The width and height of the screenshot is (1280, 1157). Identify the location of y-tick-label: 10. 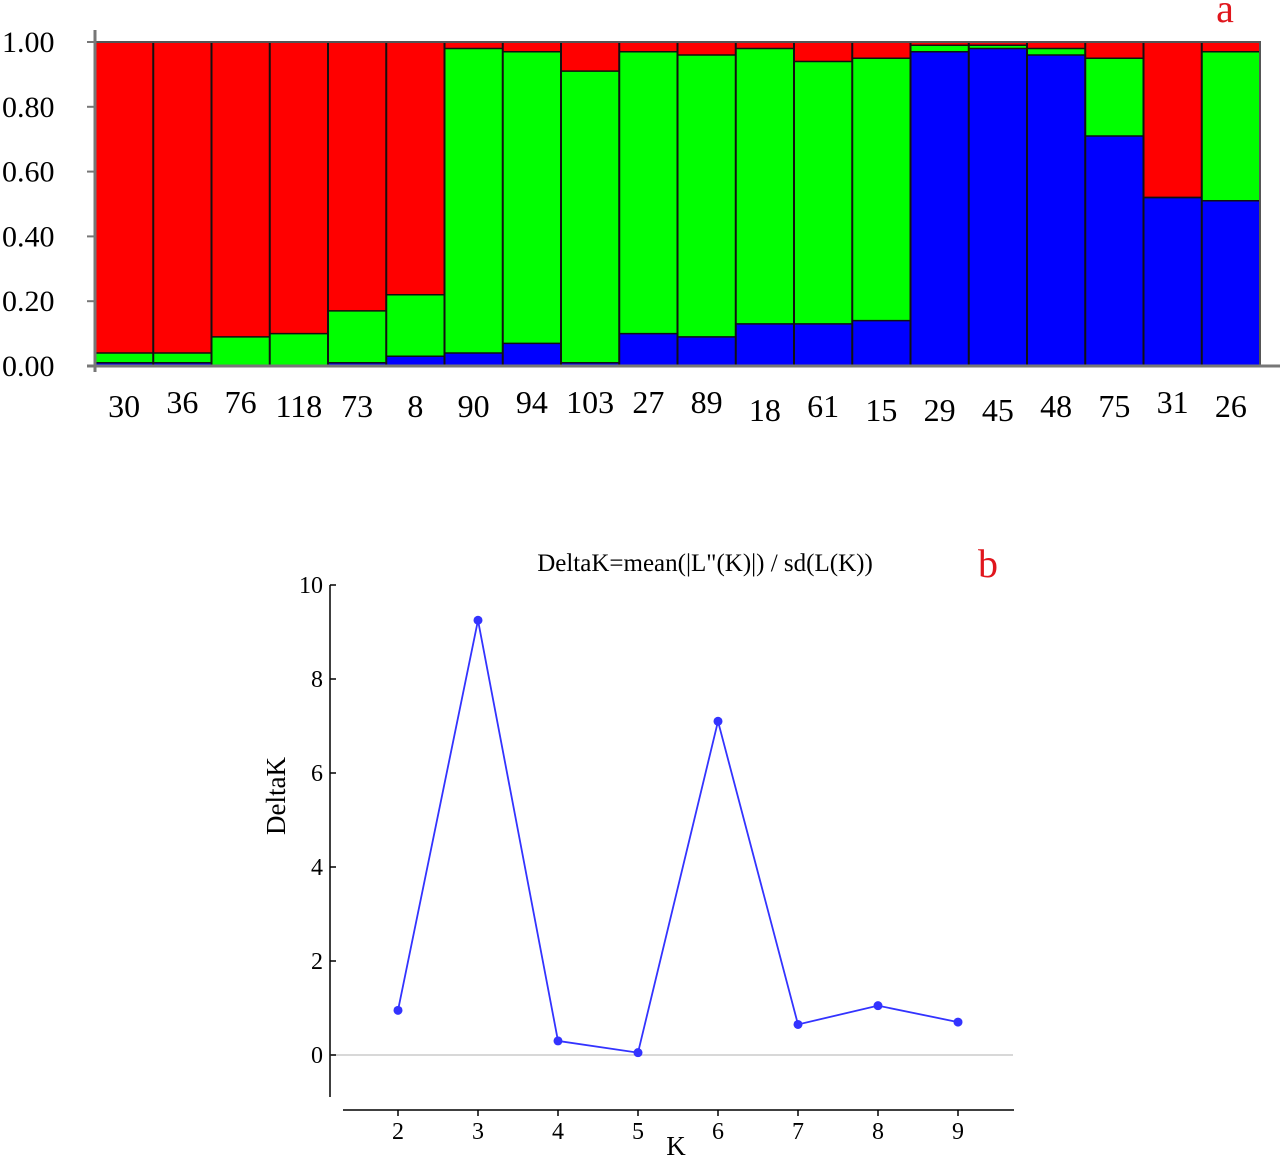
(311, 586).